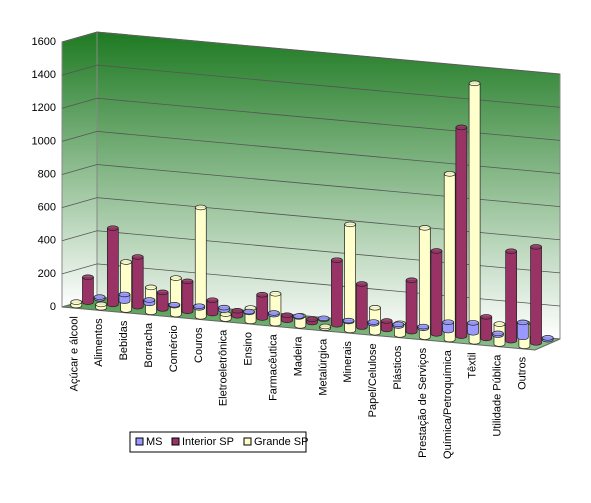  What do you see at coordinates (99, 342) in the screenshot?
I see `x-tick-label: Alimentos` at bounding box center [99, 342].